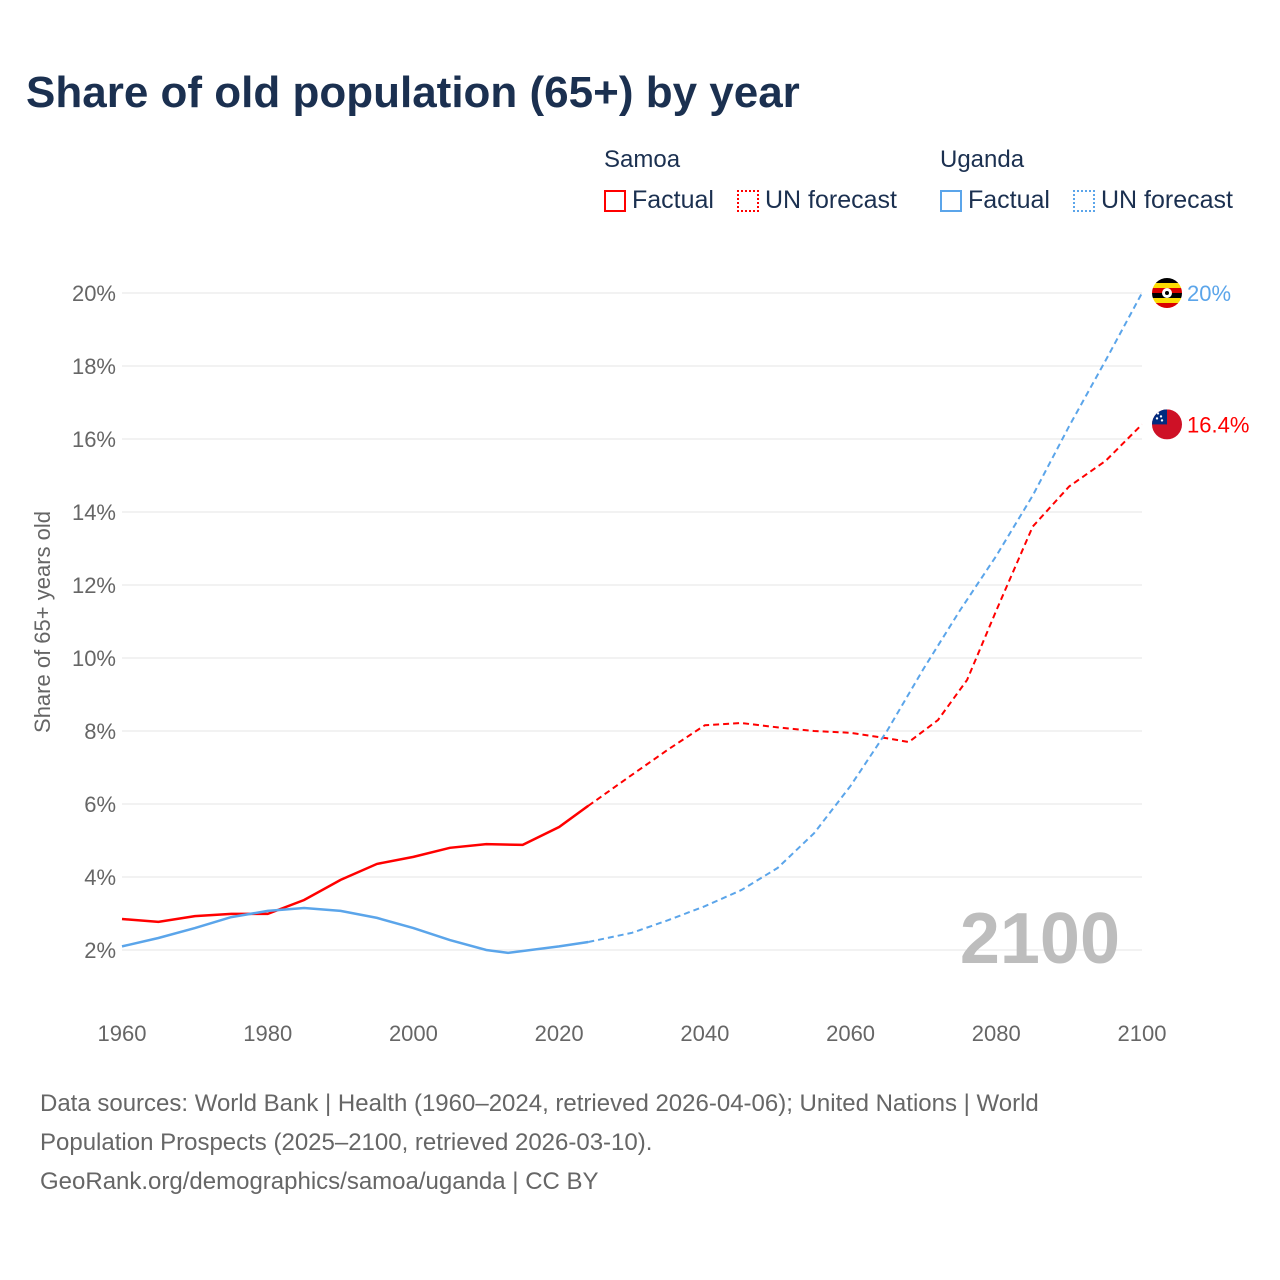  What do you see at coordinates (355, 864) in the screenshot?
I see `samoa-factual-line` at bounding box center [355, 864].